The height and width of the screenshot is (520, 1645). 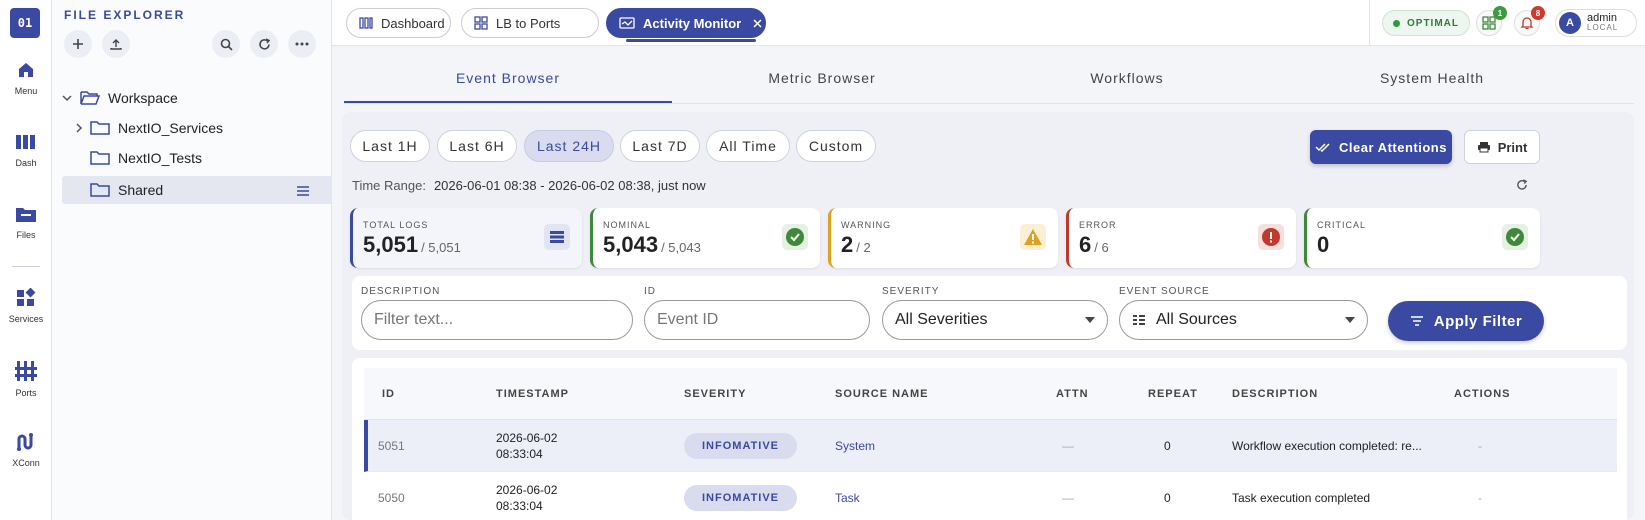 What do you see at coordinates (1322, 147) in the screenshot?
I see `check-all-icon` at bounding box center [1322, 147].